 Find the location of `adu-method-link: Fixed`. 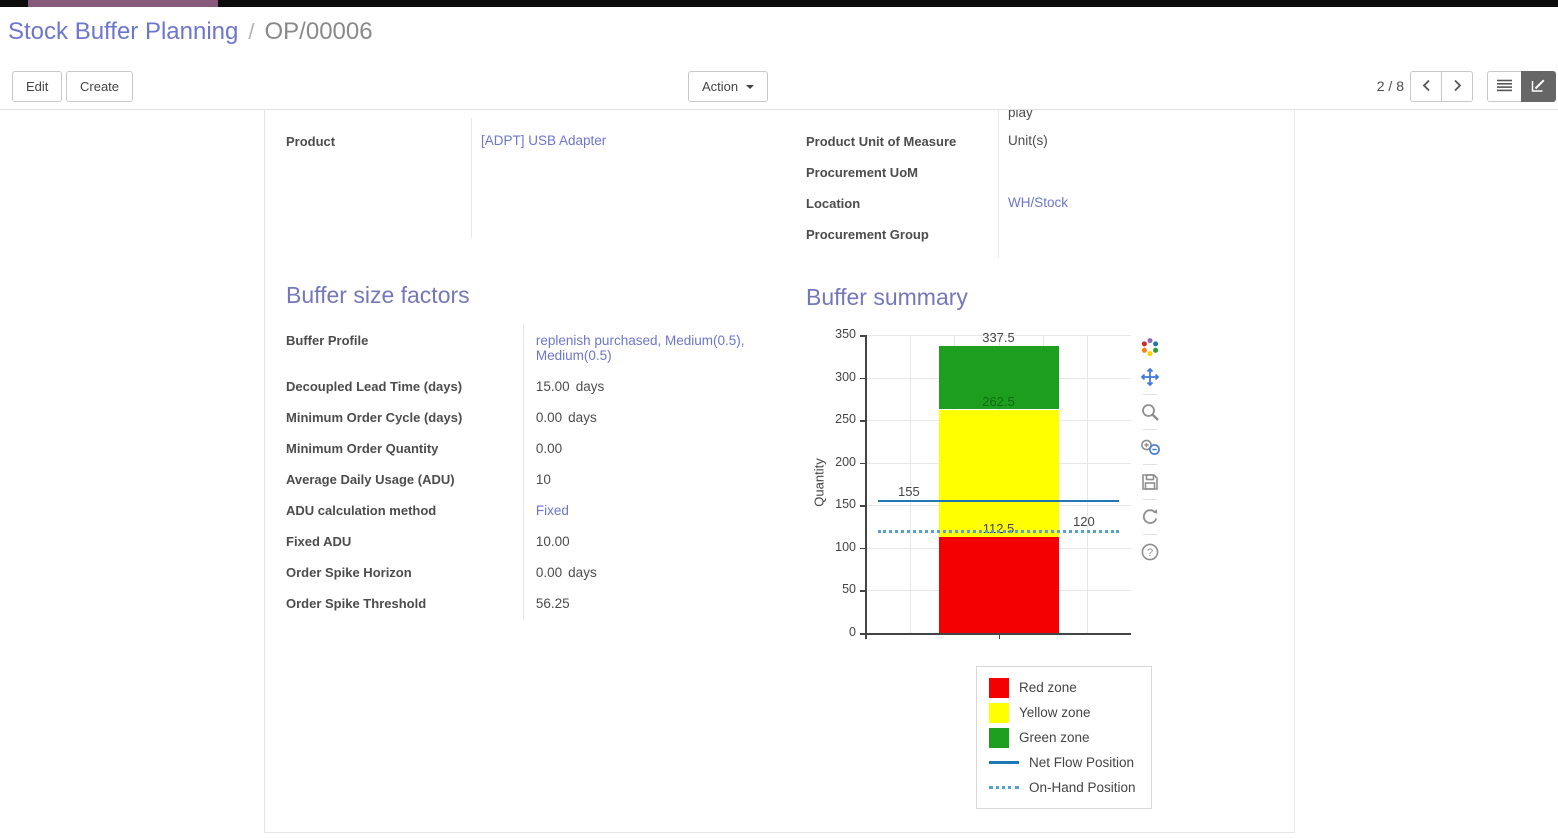

adu-method-link: Fixed is located at coordinates (552, 510).